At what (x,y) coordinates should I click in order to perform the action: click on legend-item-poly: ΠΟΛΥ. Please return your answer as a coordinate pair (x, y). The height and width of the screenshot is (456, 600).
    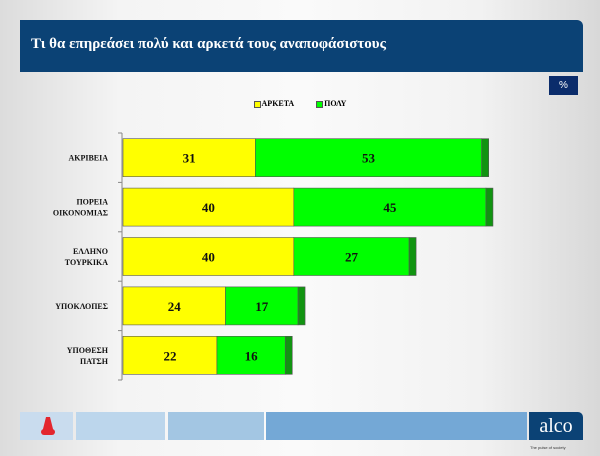
    Looking at the image, I should click on (331, 103).